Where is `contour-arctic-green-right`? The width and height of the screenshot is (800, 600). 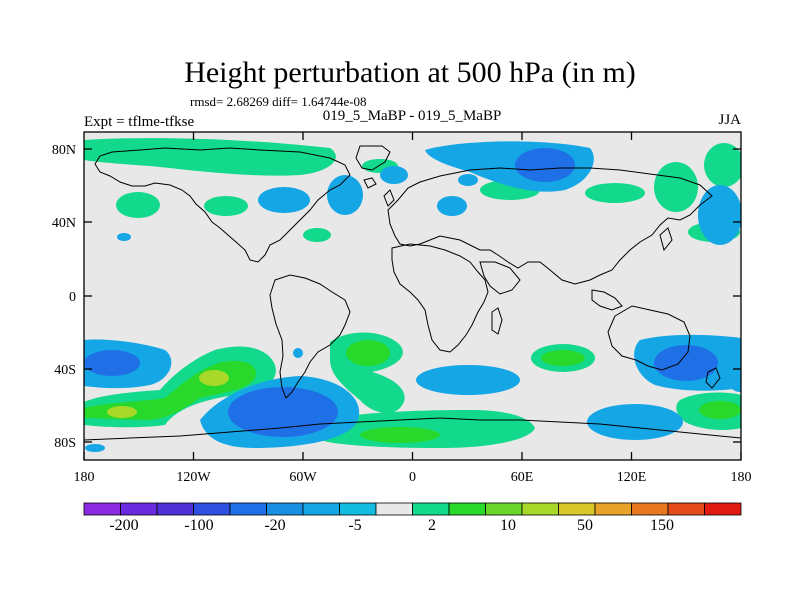 contour-arctic-green-right is located at coordinates (722, 165).